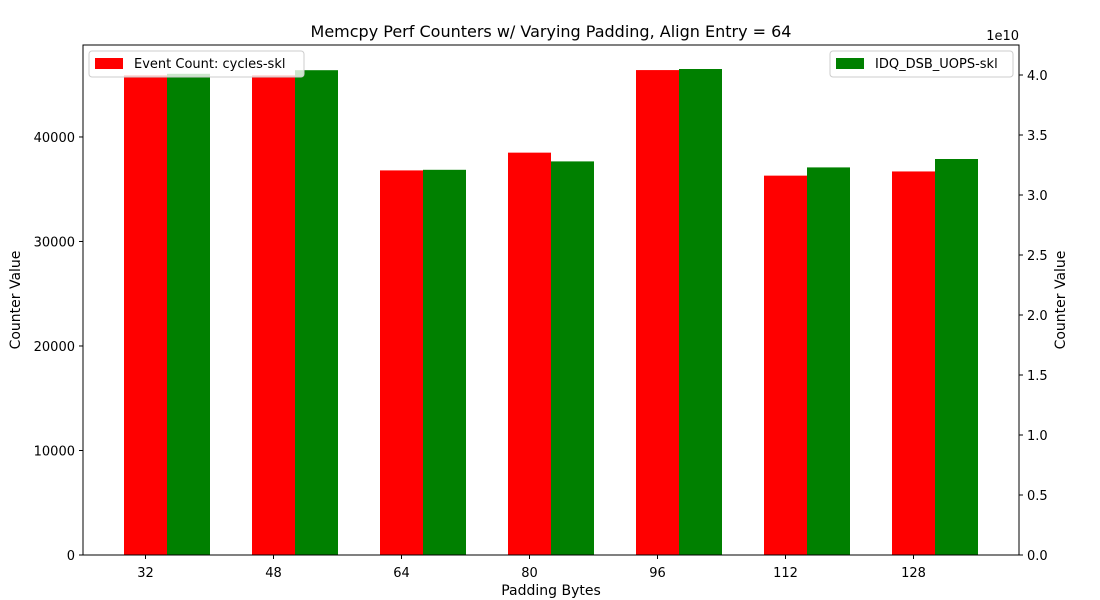  What do you see at coordinates (54, 347) in the screenshot?
I see `left-y-tick-label: 20000` at bounding box center [54, 347].